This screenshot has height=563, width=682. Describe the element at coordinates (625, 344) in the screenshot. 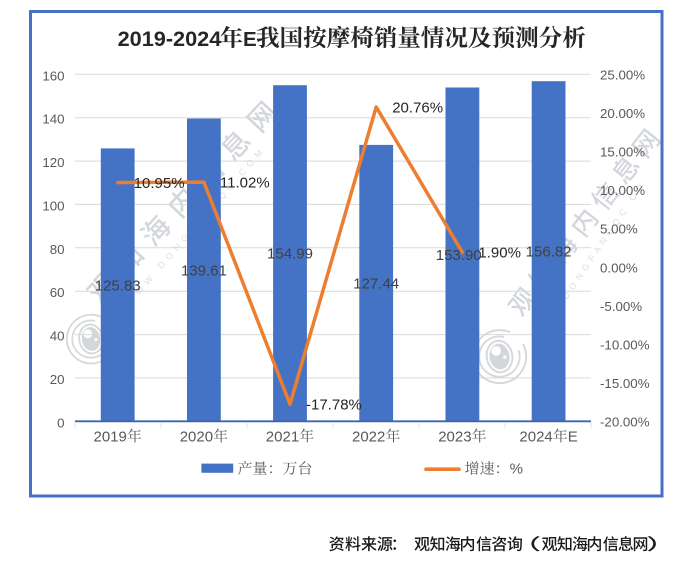

I see `svg-text: -10.00%` at that location.